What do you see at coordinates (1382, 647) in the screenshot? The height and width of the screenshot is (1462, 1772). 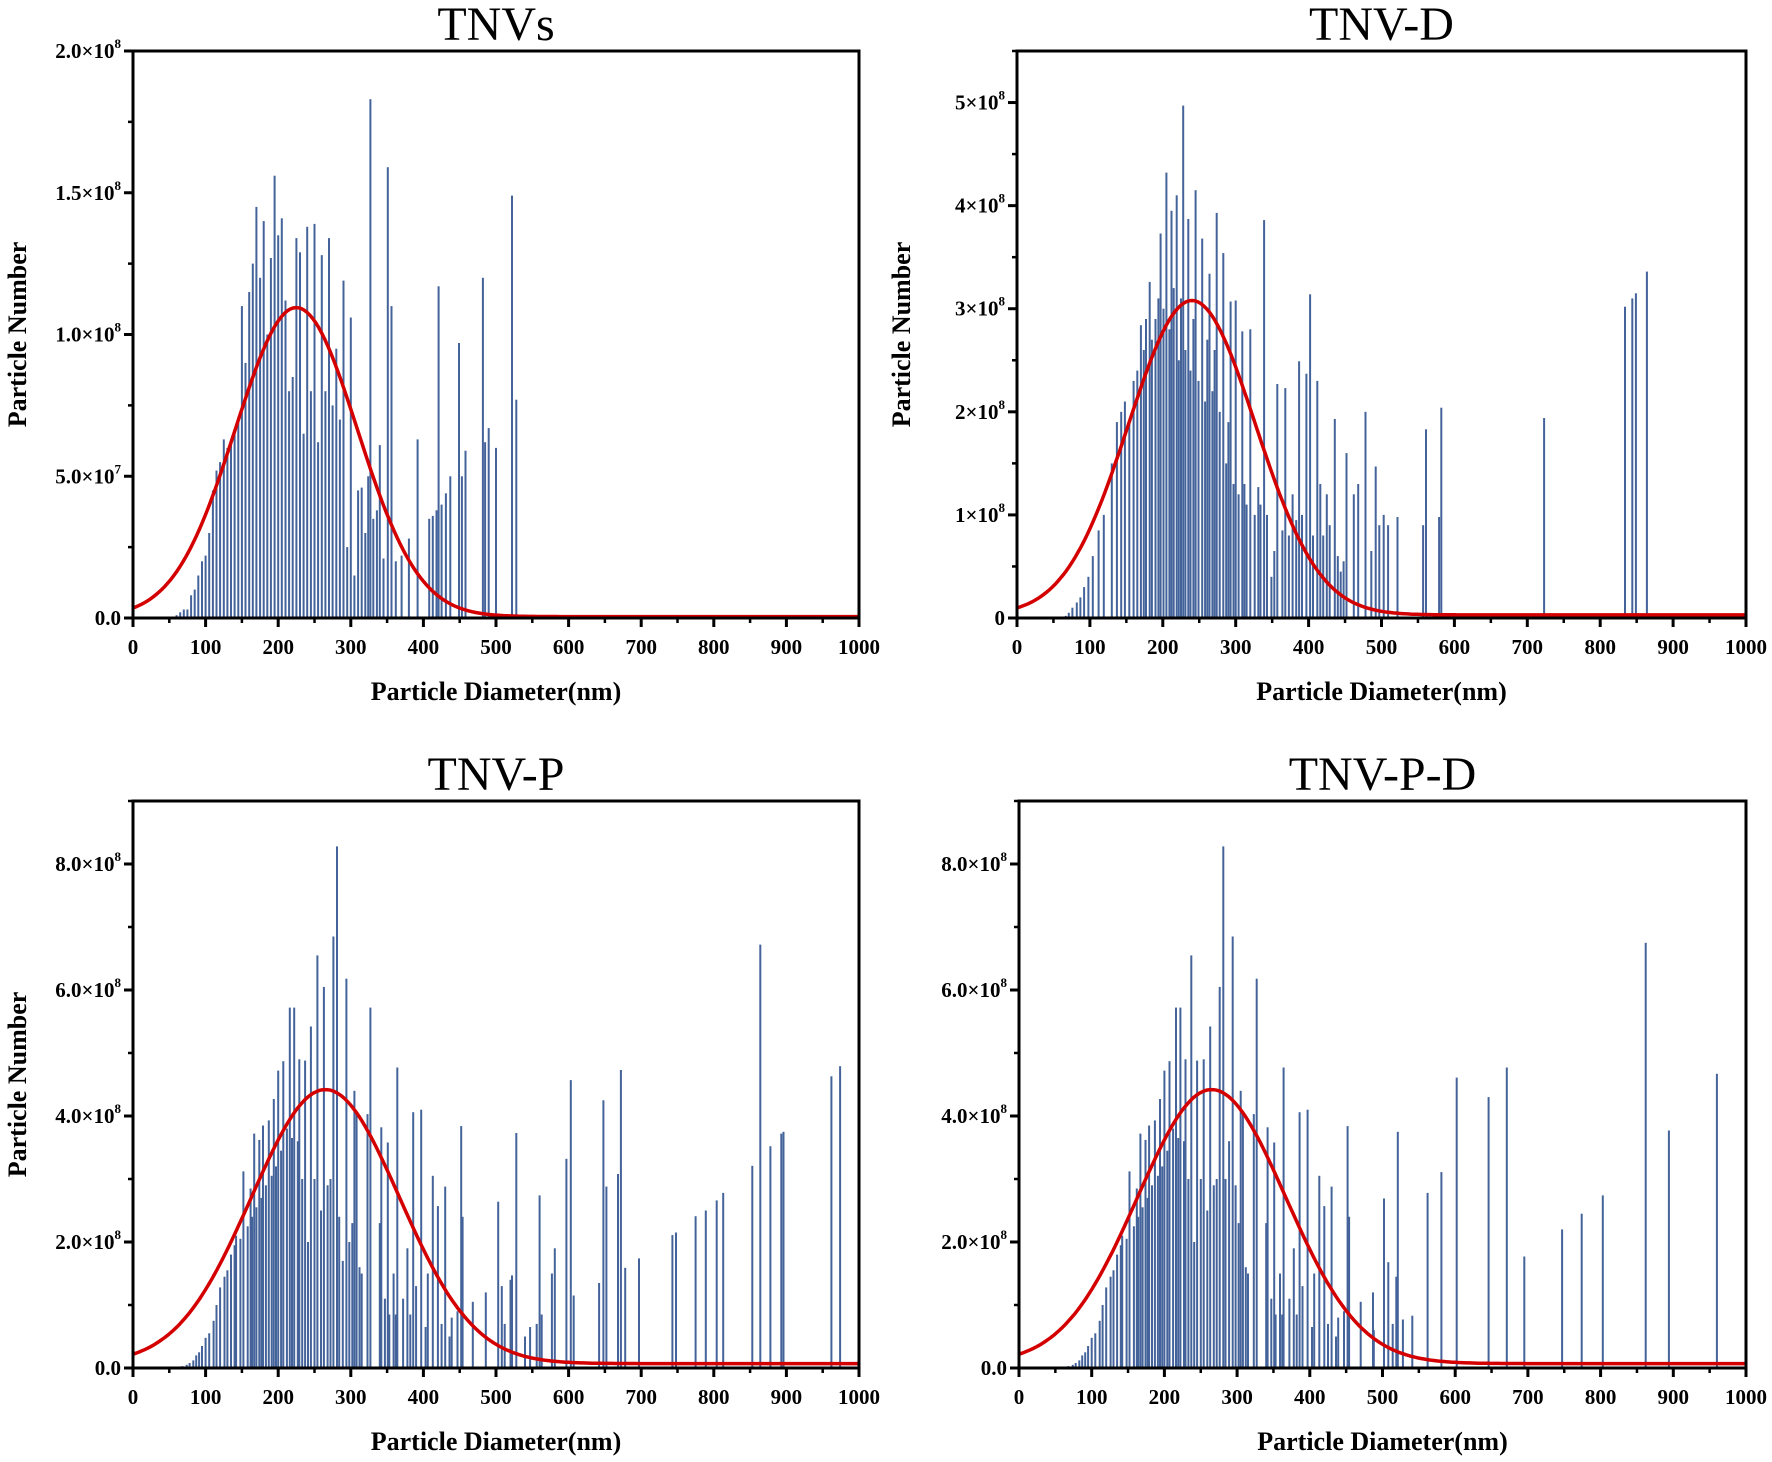 I see `x-tick-label: 500` at bounding box center [1382, 647].